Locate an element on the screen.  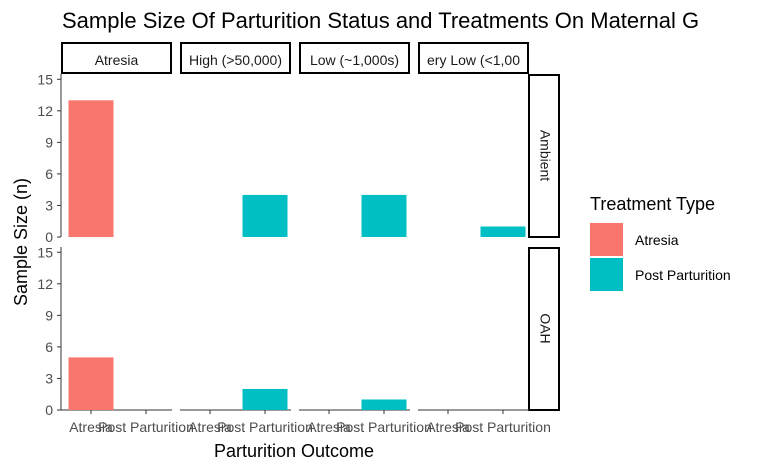
x-axis-title: Parturition Outcome is located at coordinates (294, 451).